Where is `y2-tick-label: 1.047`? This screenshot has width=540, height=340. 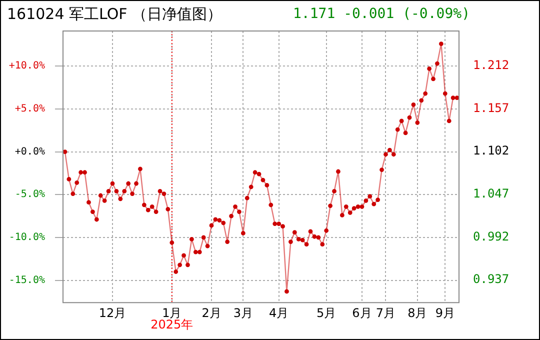
y2-tick-label: 1.047 is located at coordinates (491, 193).